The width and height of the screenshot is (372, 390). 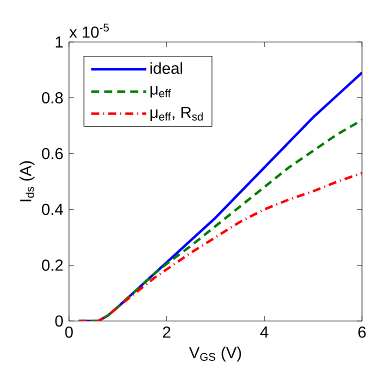 I want to click on y-tick-label: 0, so click(x=59, y=321).